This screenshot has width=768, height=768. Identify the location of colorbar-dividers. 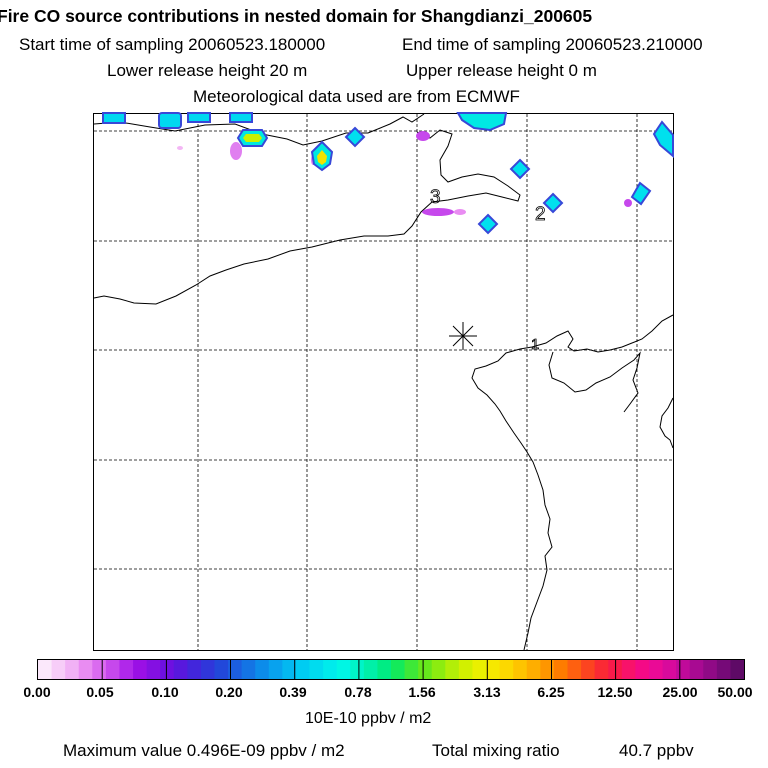
(391, 669).